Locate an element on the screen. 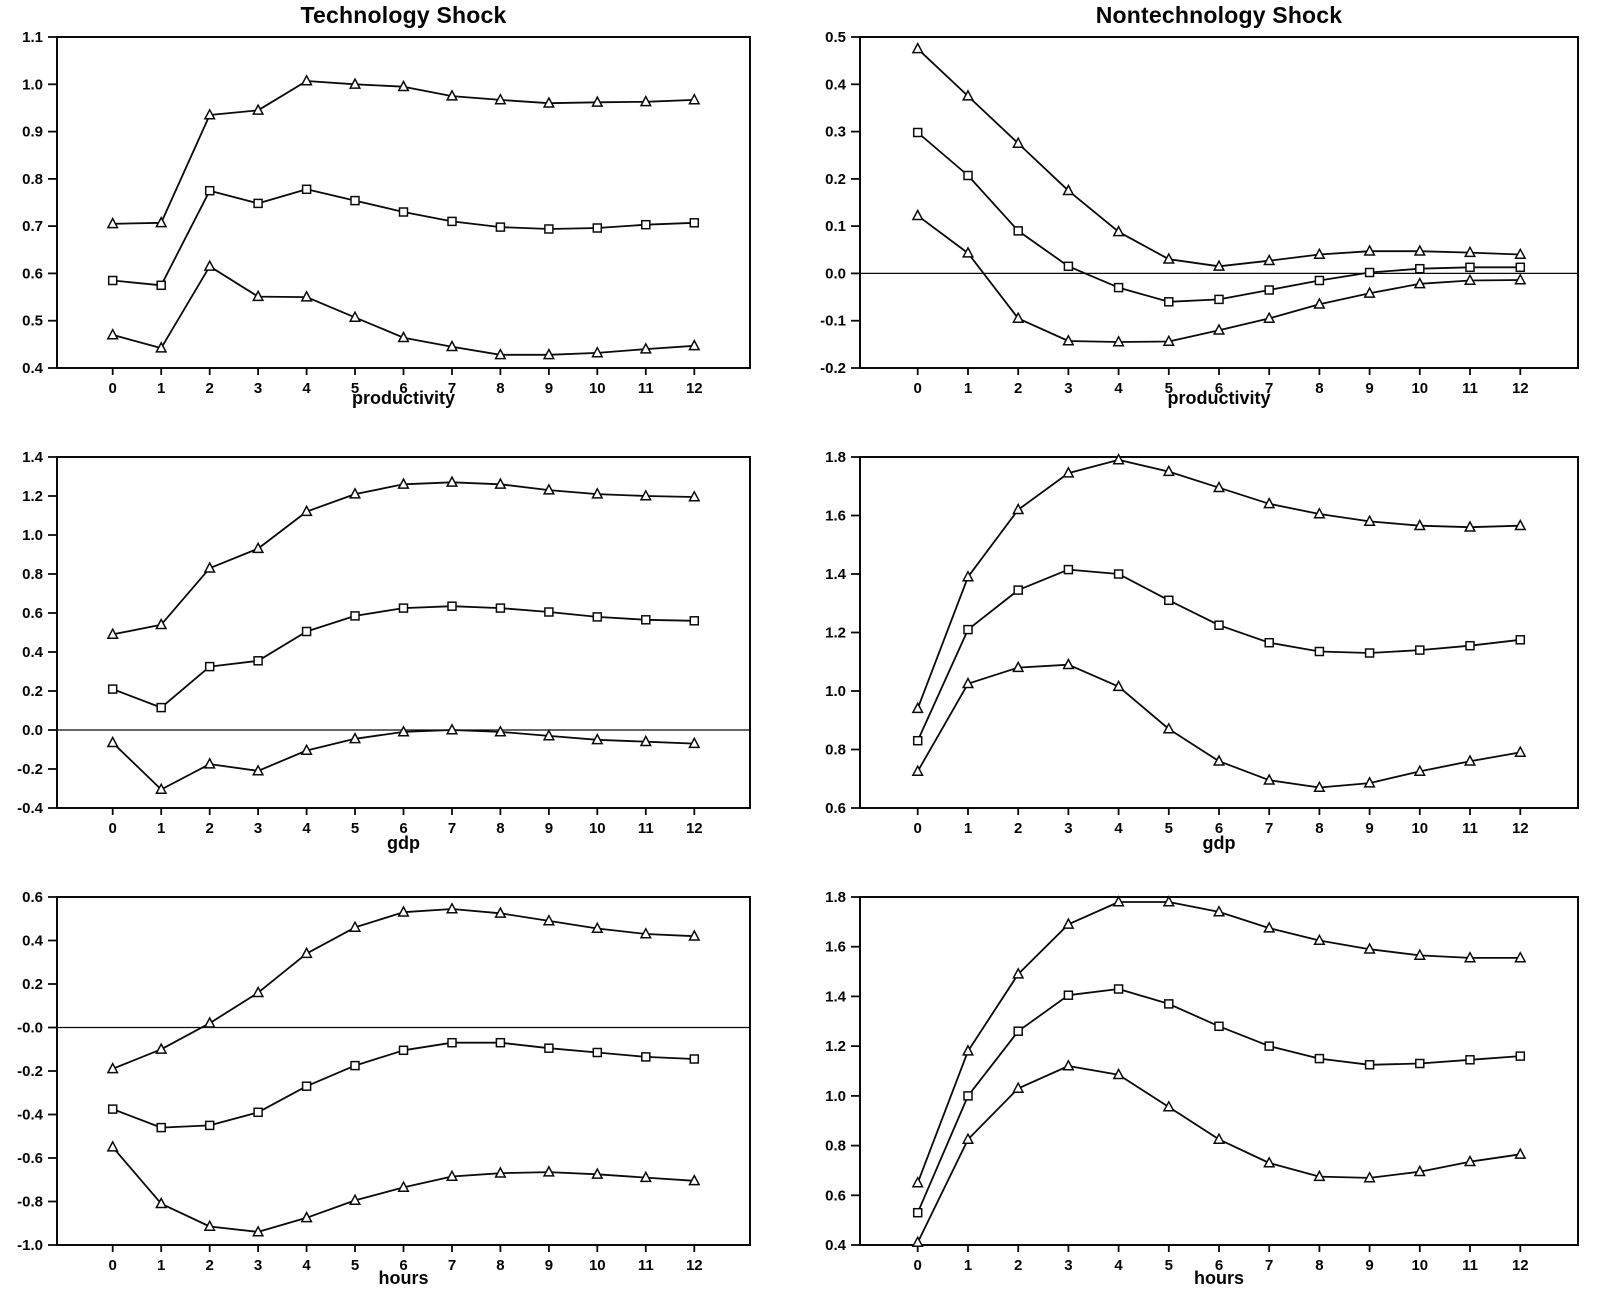 This screenshot has width=1611, height=1303. x-tick-label: 3 is located at coordinates (1068, 388).